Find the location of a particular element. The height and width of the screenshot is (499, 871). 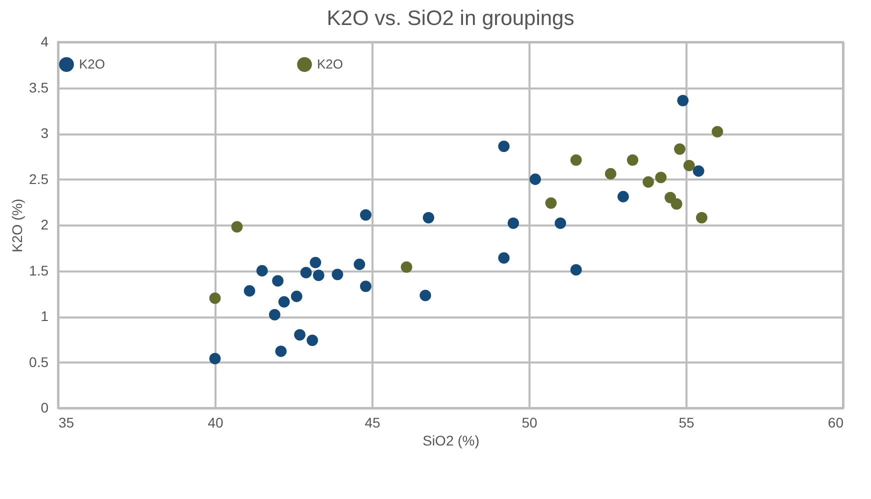

y-tick-label: 2.5 is located at coordinates (39, 178).